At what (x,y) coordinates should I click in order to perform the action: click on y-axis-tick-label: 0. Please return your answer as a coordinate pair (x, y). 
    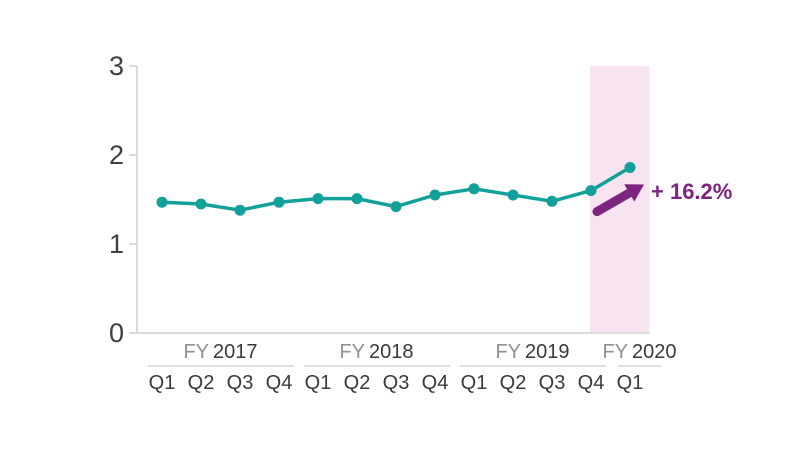
    Looking at the image, I should click on (116, 333).